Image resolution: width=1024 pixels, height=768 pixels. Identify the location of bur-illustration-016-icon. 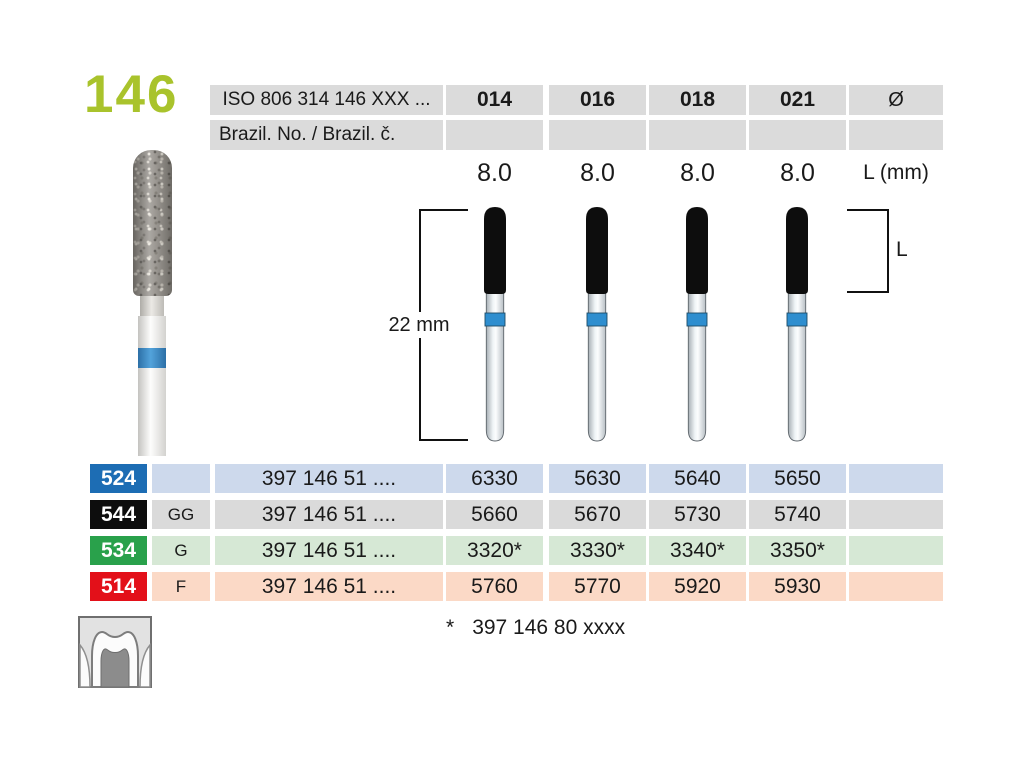
(597, 324).